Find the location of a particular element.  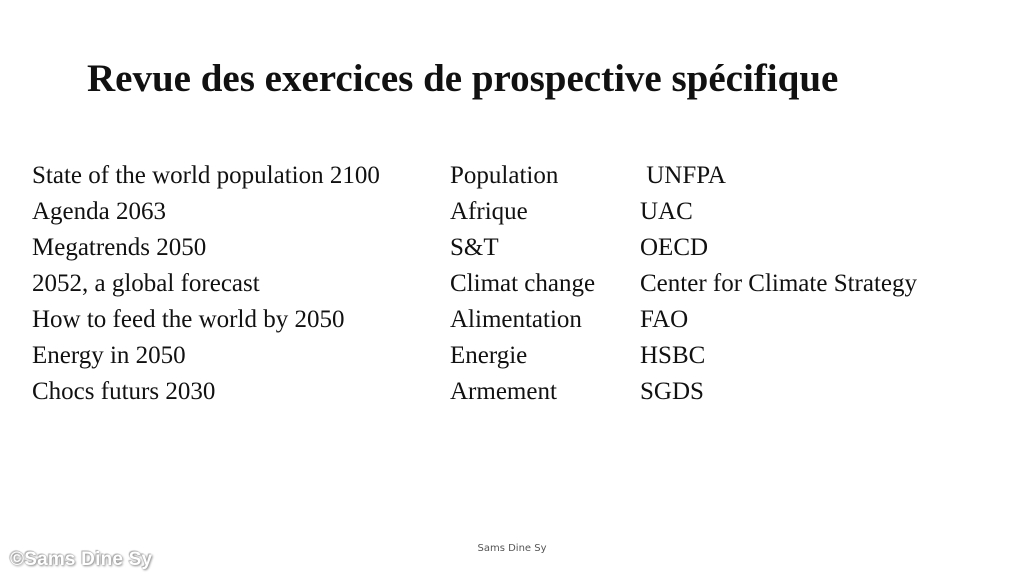

source-cell: UAC is located at coordinates (666, 211).